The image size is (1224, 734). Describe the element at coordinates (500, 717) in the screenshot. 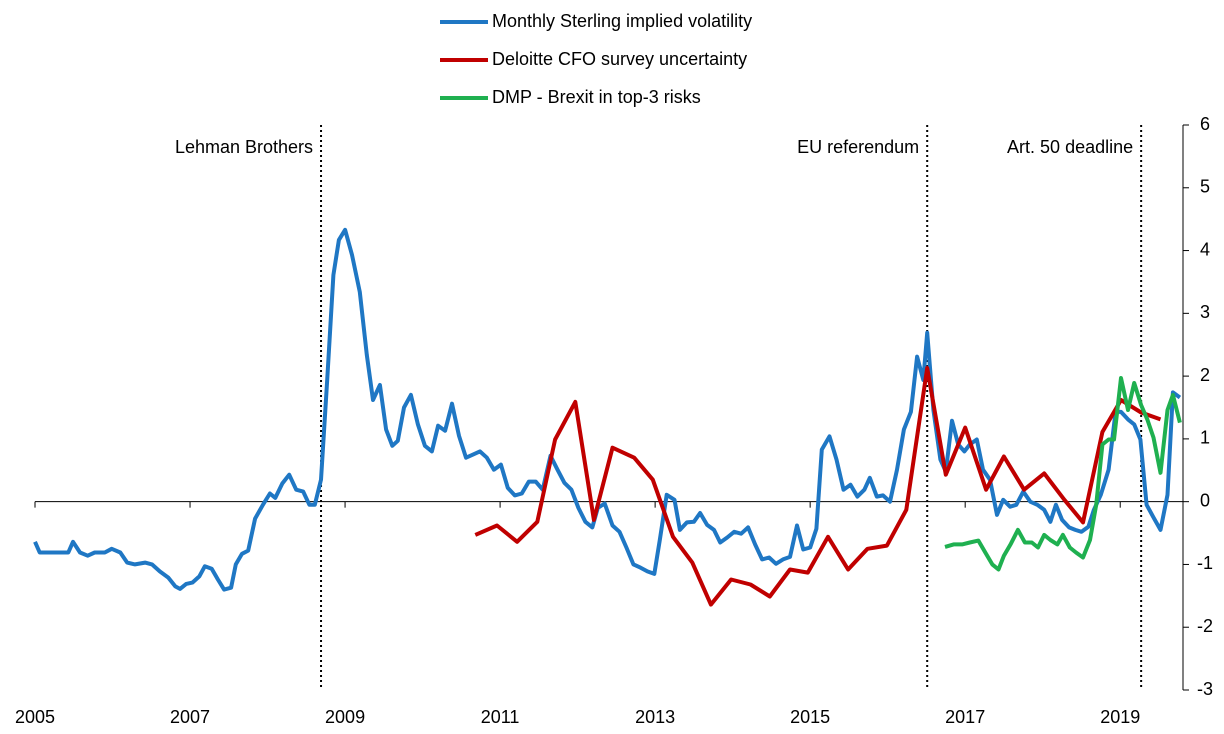

I see `x-tick-label: 2011` at that location.